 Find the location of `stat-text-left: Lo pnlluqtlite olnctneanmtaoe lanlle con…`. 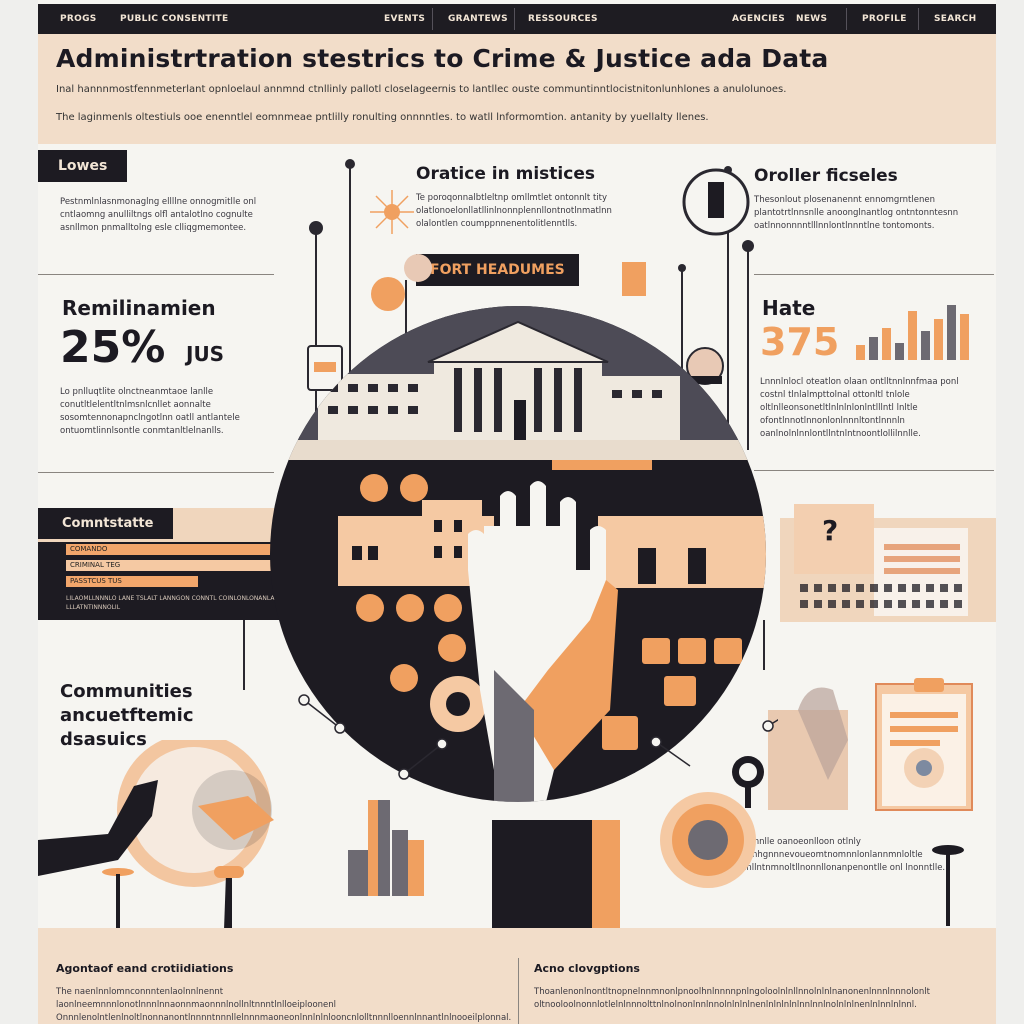

stat-text-left: Lo pnlluqtlite olnctneanmtaoe lanlle con… is located at coordinates (150, 411).